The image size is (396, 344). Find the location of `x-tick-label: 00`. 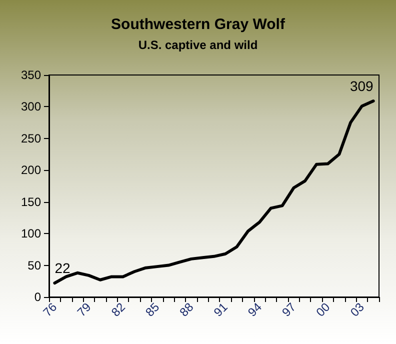

x-tick-label: 00 is located at coordinates (323, 310).